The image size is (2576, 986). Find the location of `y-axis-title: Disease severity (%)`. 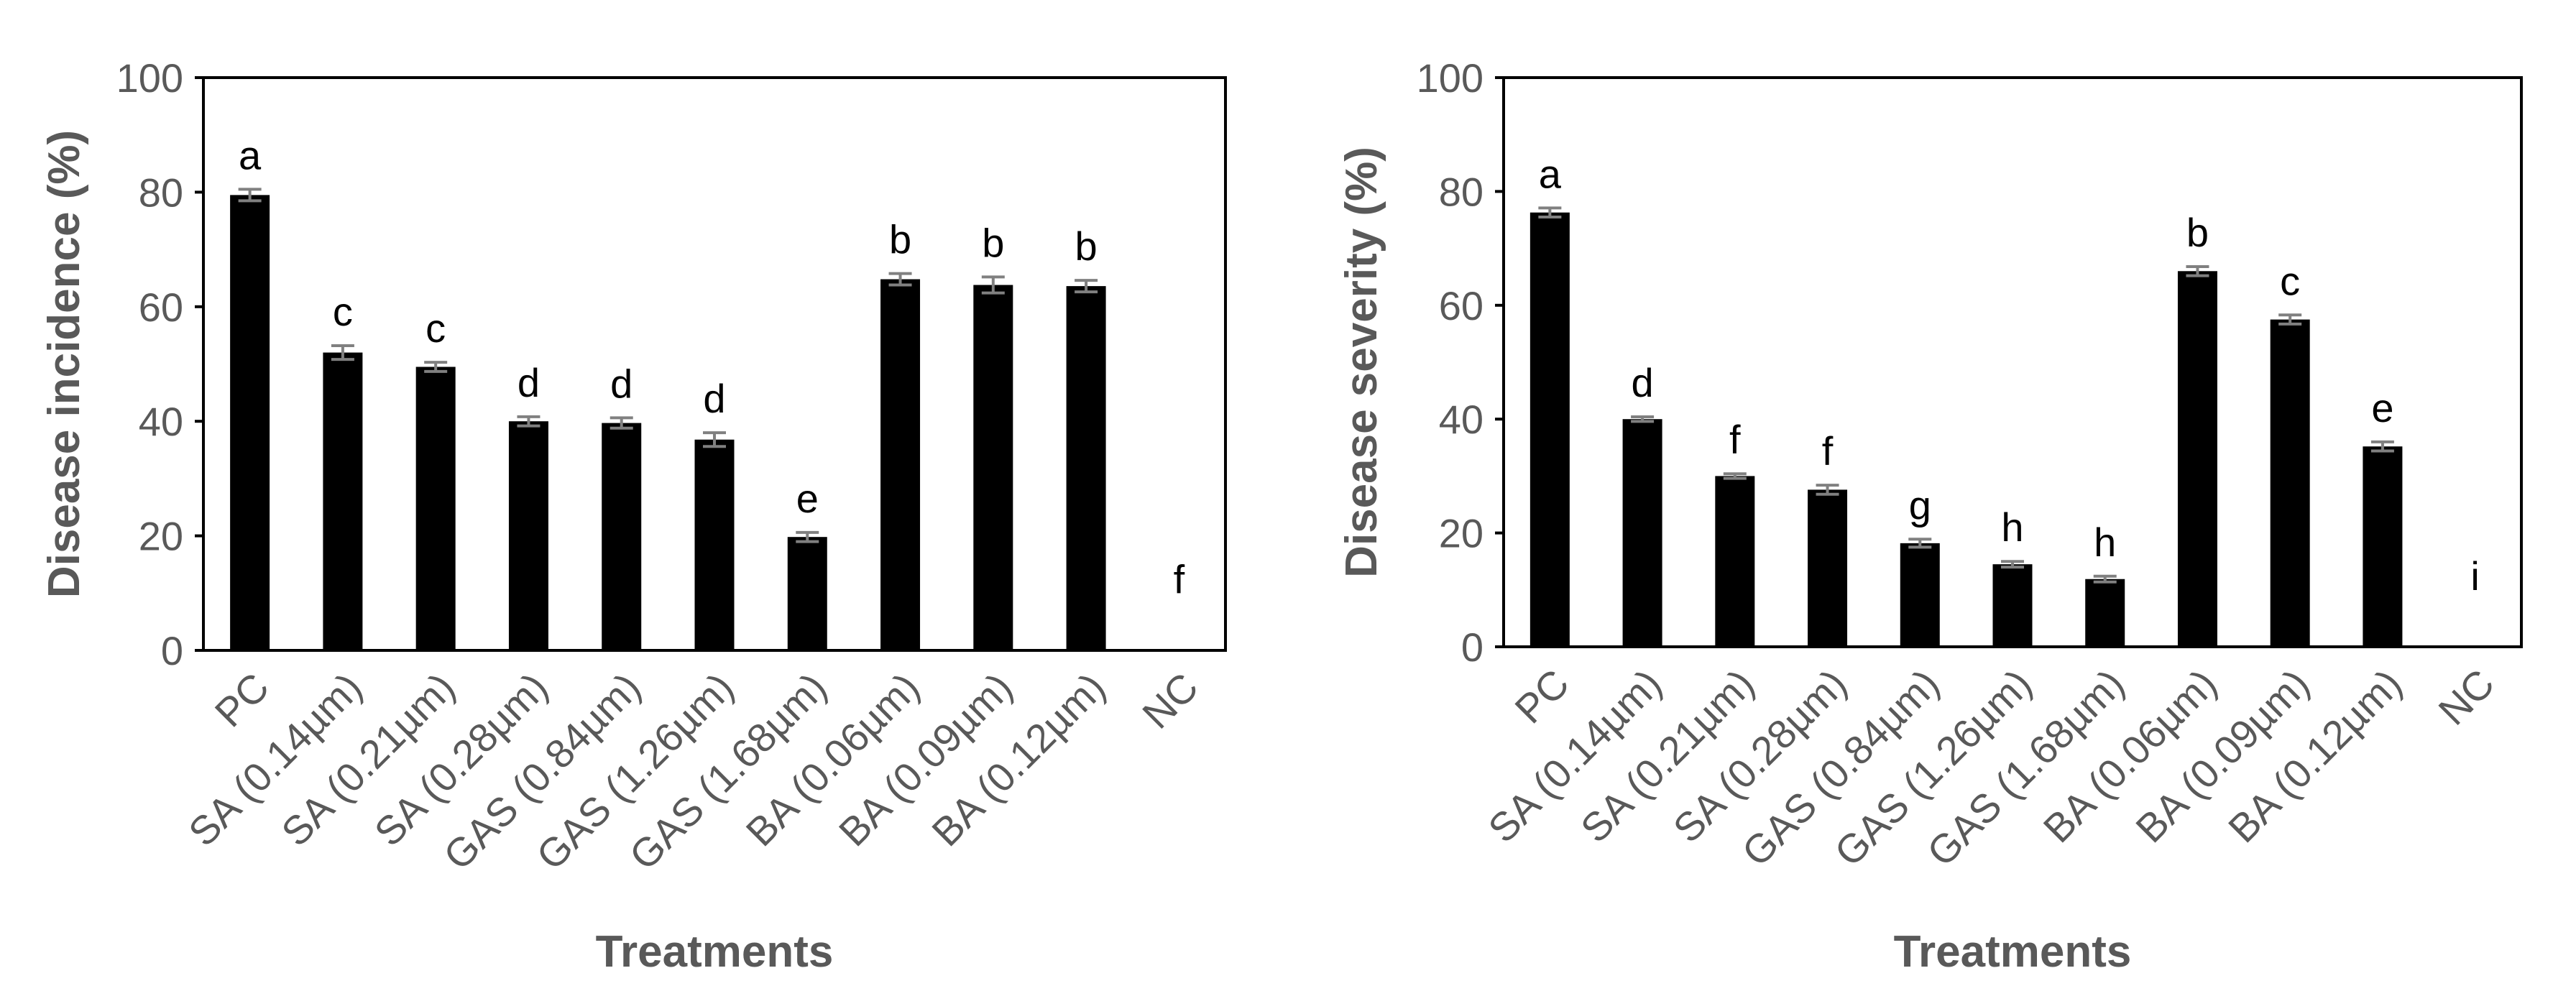

y-axis-title: Disease severity (%) is located at coordinates (1361, 363).